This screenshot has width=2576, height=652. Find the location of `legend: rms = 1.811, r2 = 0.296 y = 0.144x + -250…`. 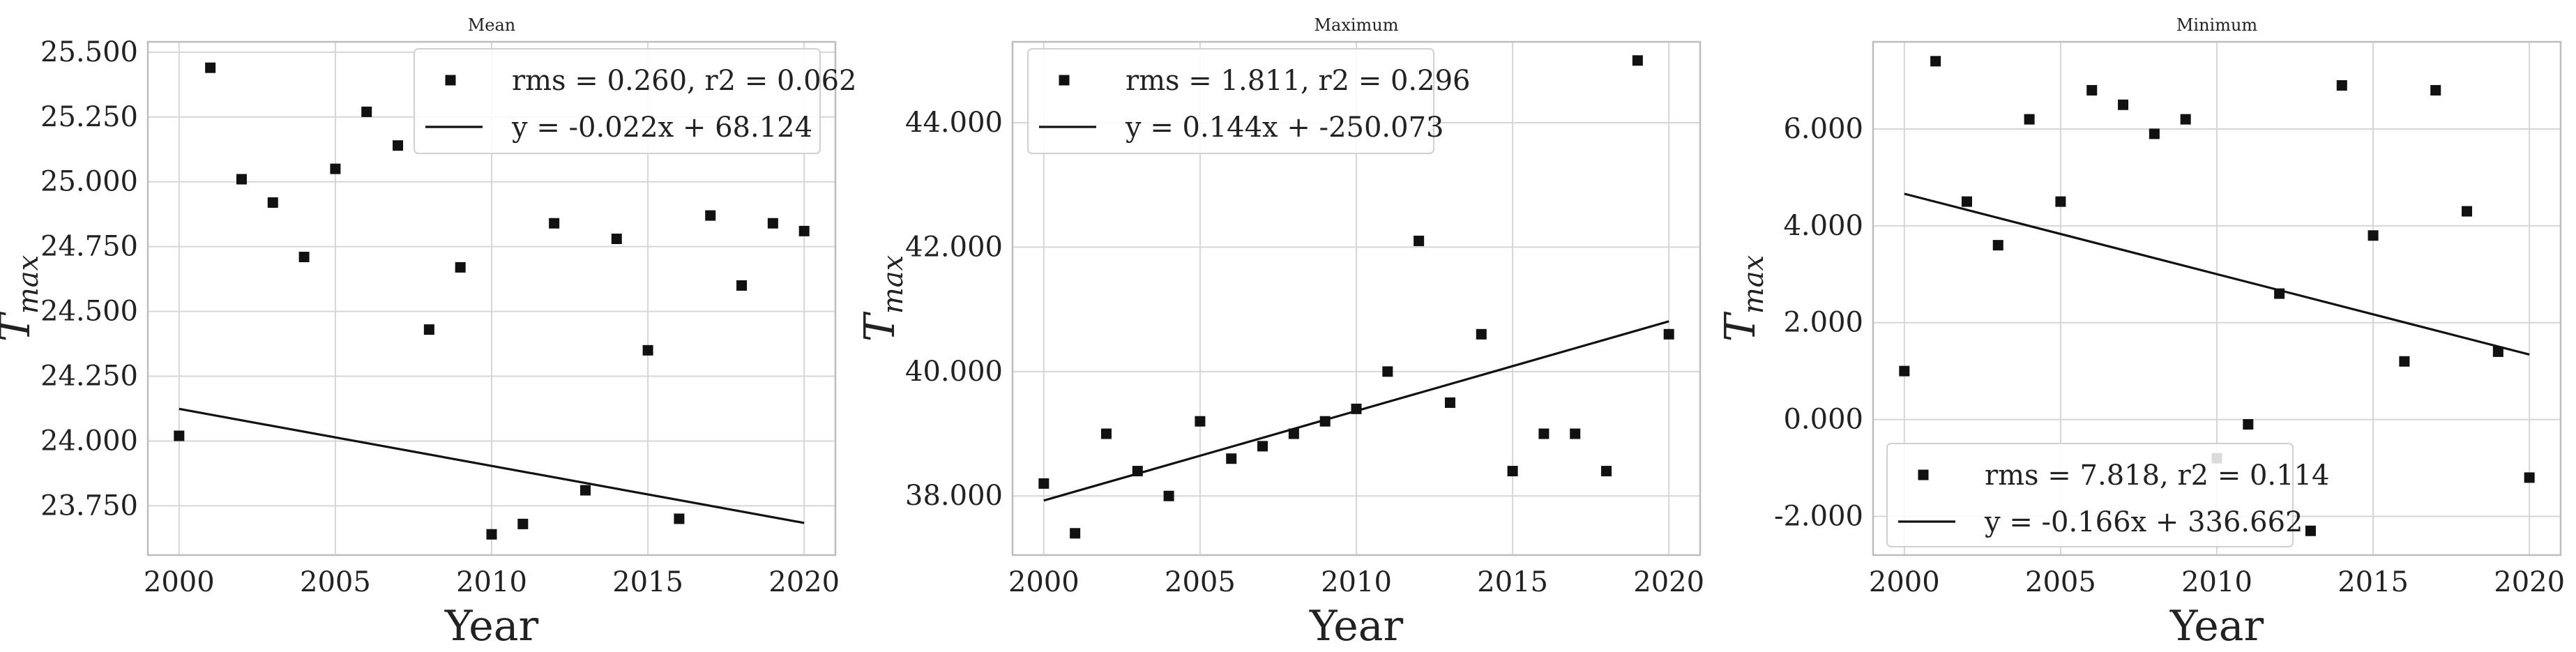

legend: rms = 1.811, r2 = 0.296 y = 0.144x + -250… is located at coordinates (1249, 101).